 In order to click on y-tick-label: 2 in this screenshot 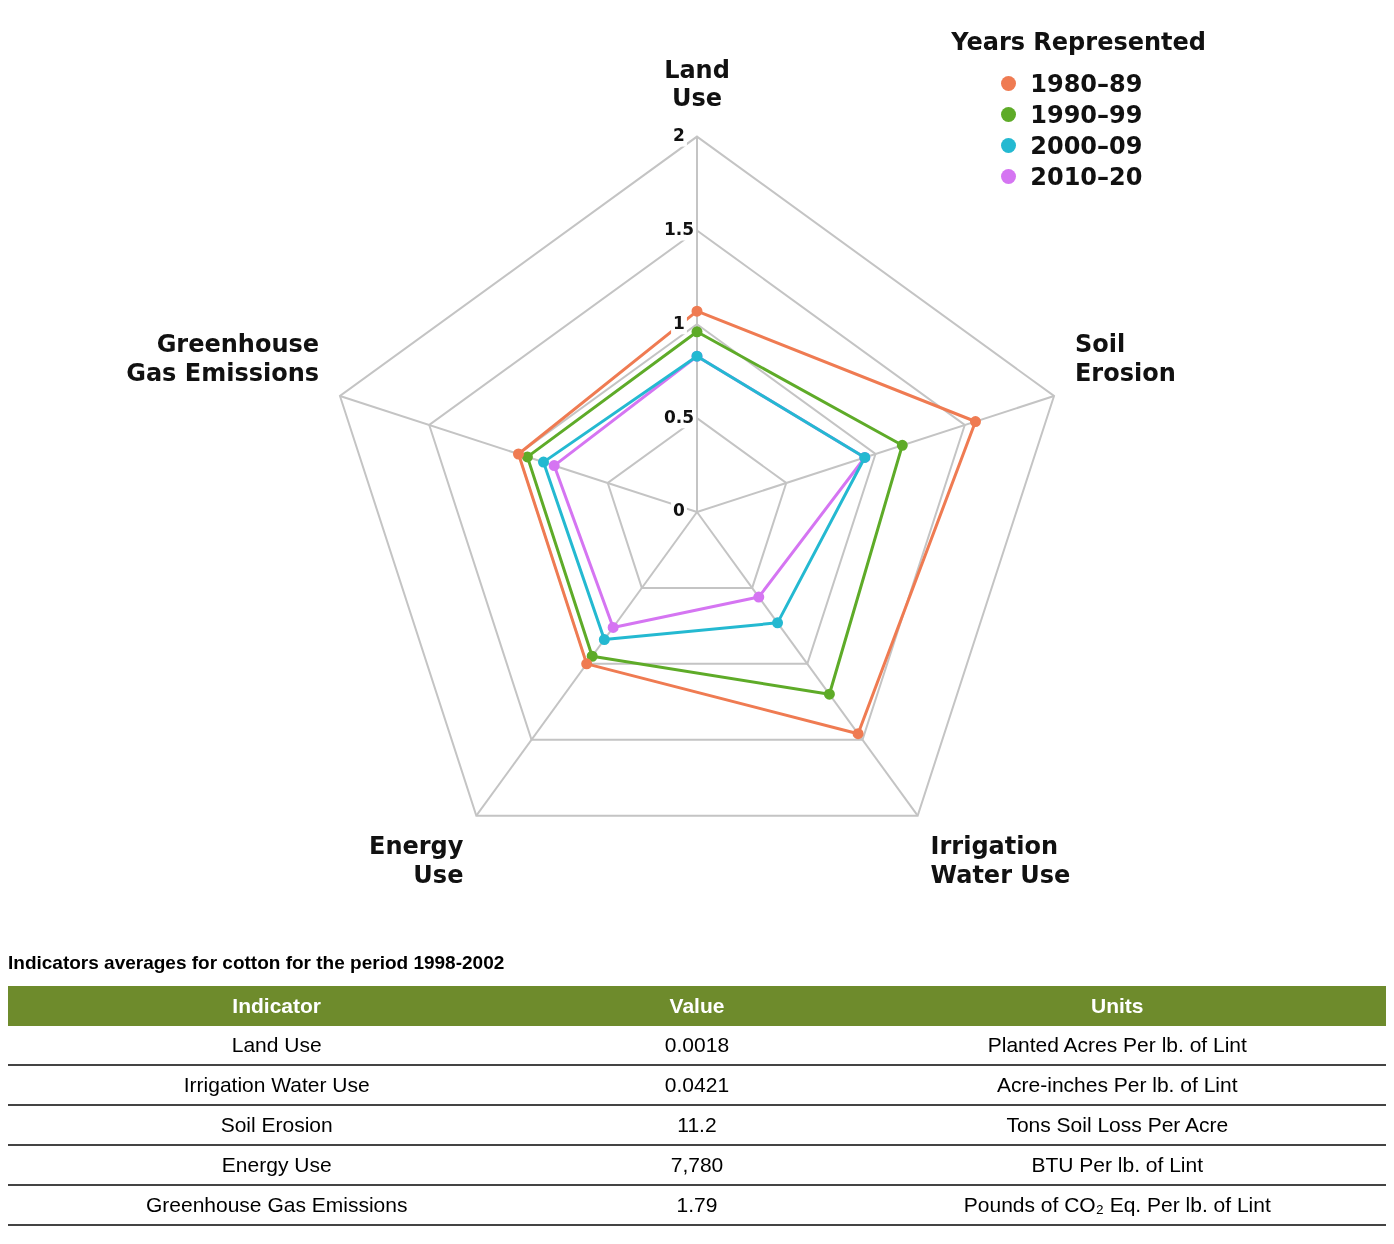, I will do `click(679, 135)`.